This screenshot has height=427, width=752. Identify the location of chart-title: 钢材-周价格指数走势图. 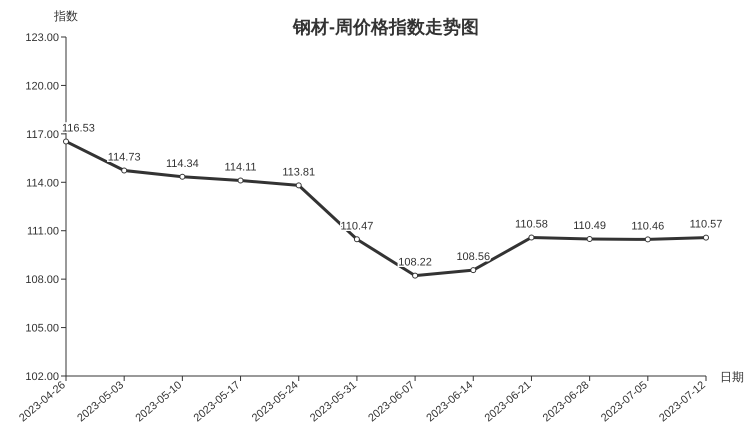
(385, 27).